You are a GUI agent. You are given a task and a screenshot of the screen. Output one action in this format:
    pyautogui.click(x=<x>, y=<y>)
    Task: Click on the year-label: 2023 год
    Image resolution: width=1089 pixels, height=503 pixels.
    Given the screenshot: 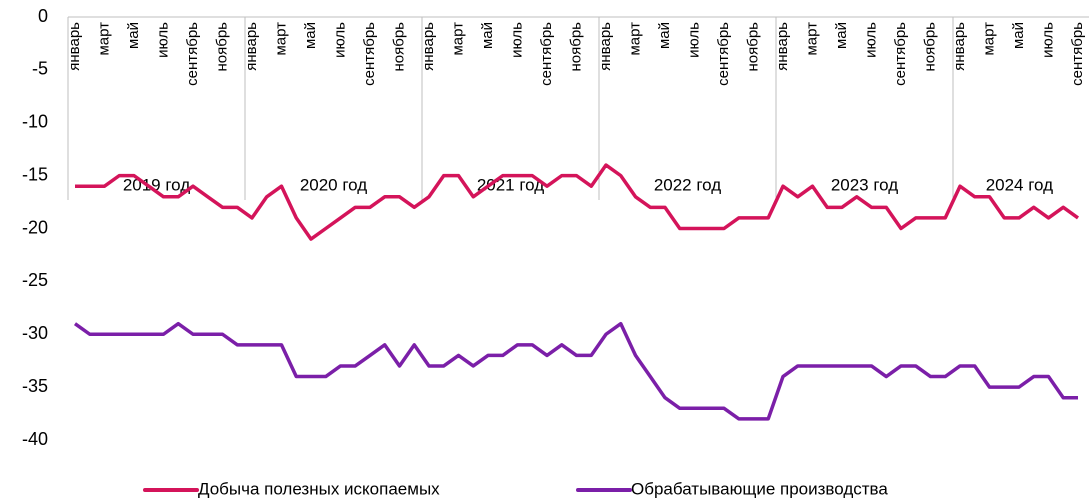 What is the action you would take?
    pyautogui.click(x=864, y=184)
    